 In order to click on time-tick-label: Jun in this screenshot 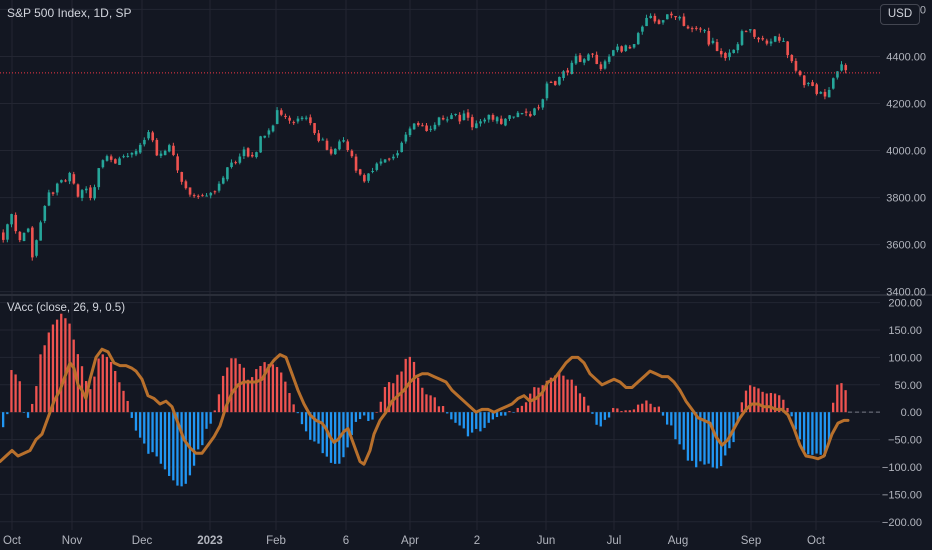, I will do `click(546, 541)`.